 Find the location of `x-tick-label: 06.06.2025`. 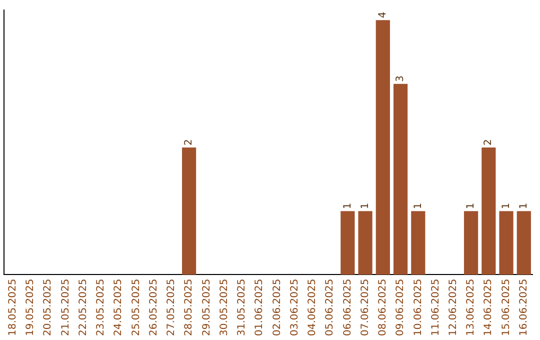

x-tick-label: 06.06.2025 is located at coordinates (348, 307).